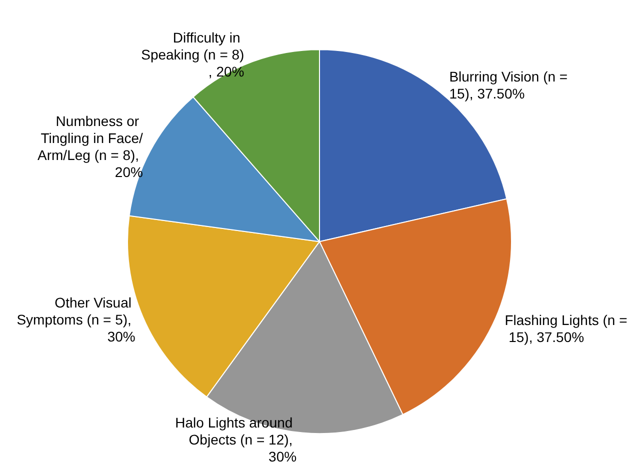  What do you see at coordinates (510, 85) in the screenshot?
I see `slice-label: Blurring Vision (n = 15), 37.50%` at bounding box center [510, 85].